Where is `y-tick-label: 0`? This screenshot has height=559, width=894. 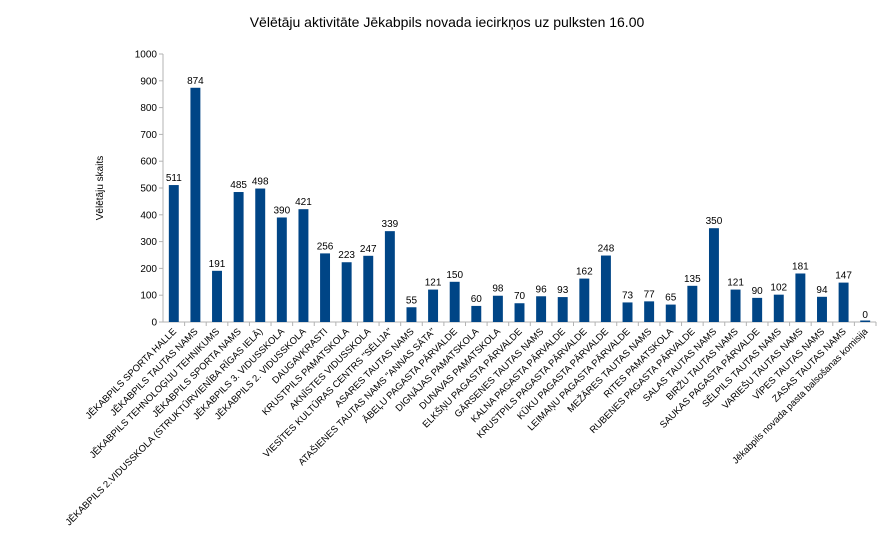
y-tick-label: 0 is located at coordinates (154, 323).